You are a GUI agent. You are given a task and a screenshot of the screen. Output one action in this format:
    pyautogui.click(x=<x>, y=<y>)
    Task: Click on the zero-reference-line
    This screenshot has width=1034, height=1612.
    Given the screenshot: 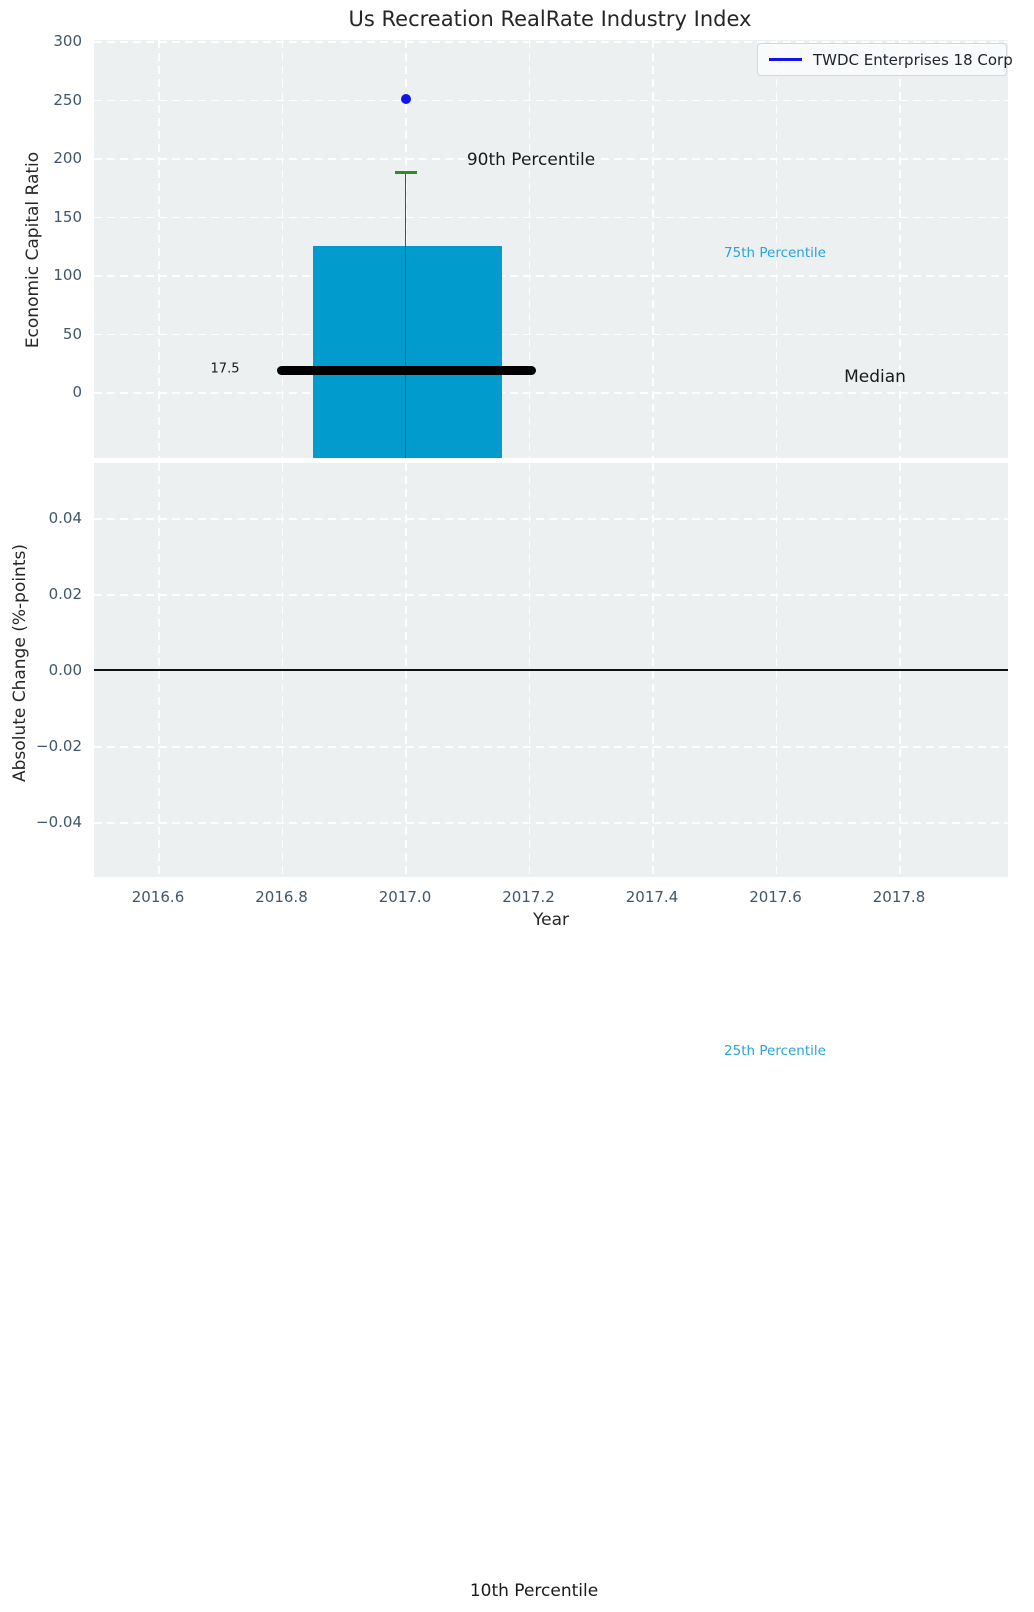 What is the action you would take?
    pyautogui.click(x=551, y=670)
    